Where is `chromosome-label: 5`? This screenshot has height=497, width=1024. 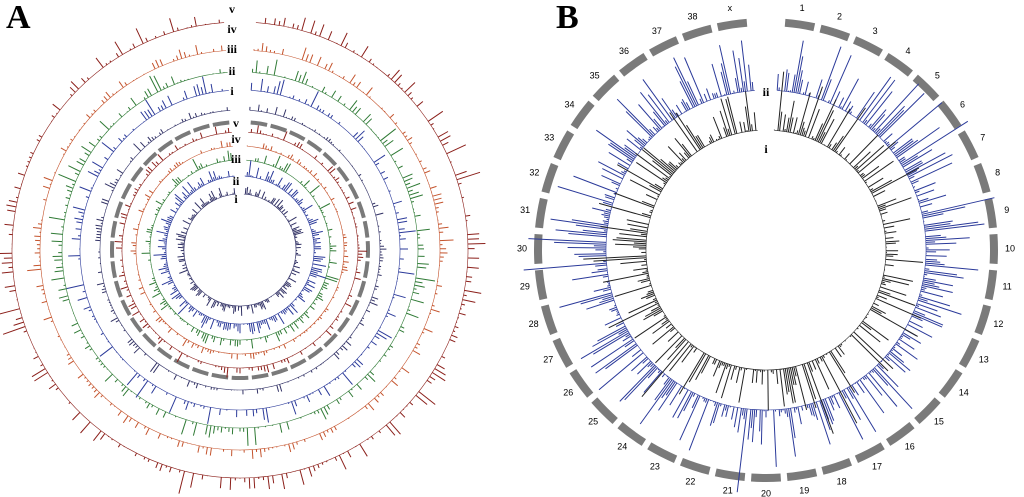 chromosome-label: 5 is located at coordinates (937, 76).